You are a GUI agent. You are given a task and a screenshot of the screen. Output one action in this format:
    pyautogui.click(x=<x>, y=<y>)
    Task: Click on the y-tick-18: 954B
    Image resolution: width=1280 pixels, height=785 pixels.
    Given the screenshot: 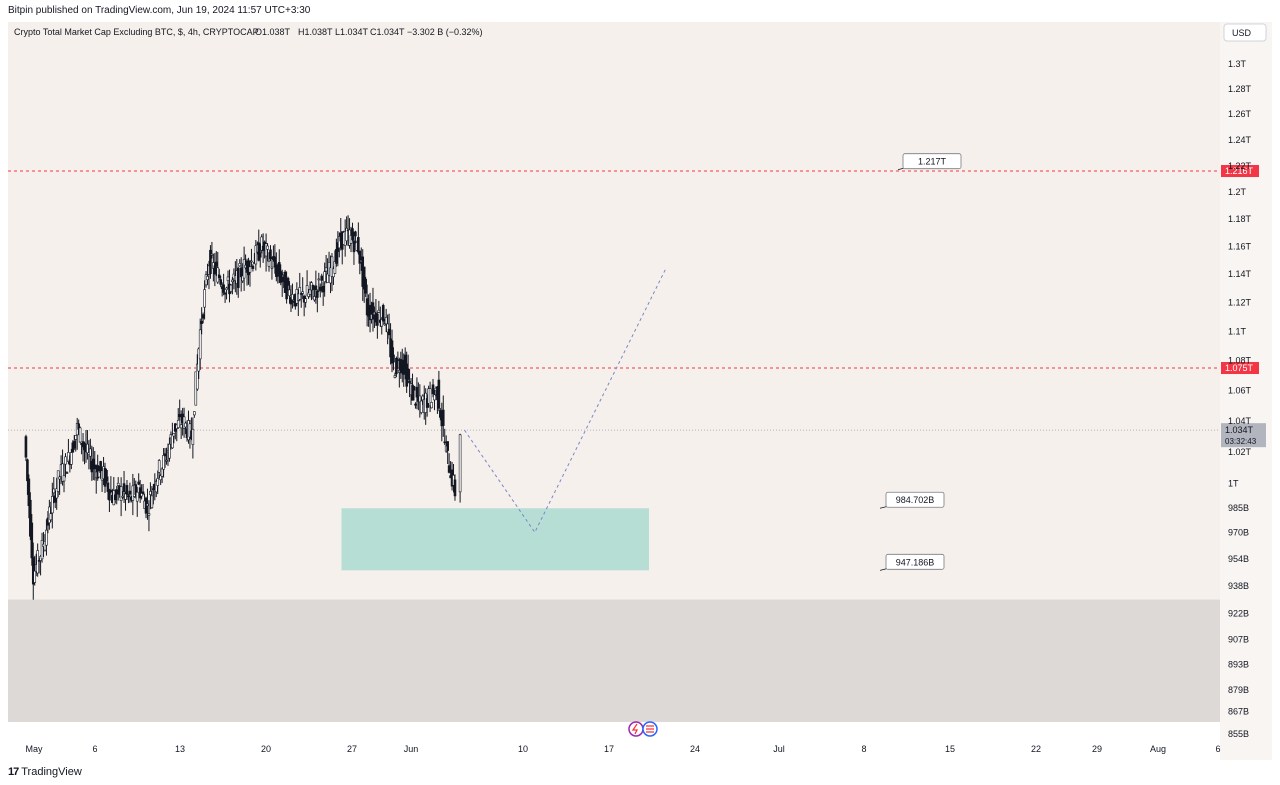 What is the action you would take?
    pyautogui.click(x=1238, y=559)
    